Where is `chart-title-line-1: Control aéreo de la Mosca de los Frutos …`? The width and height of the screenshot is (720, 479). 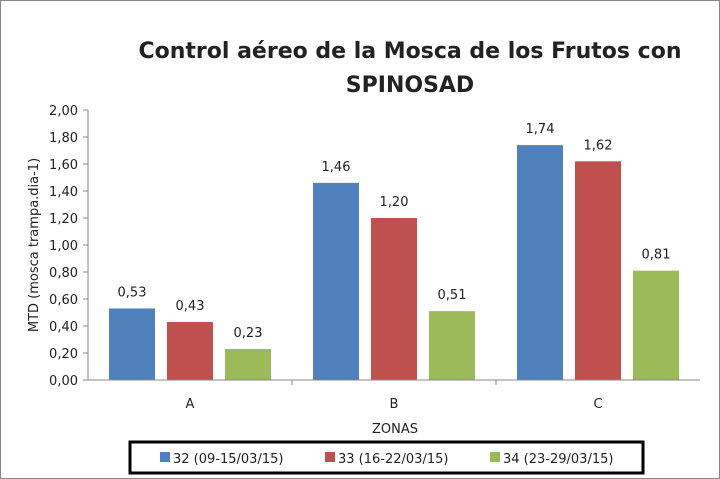
chart-title-line-1: Control aéreo de la Mosca de los Frutos … is located at coordinates (409, 51).